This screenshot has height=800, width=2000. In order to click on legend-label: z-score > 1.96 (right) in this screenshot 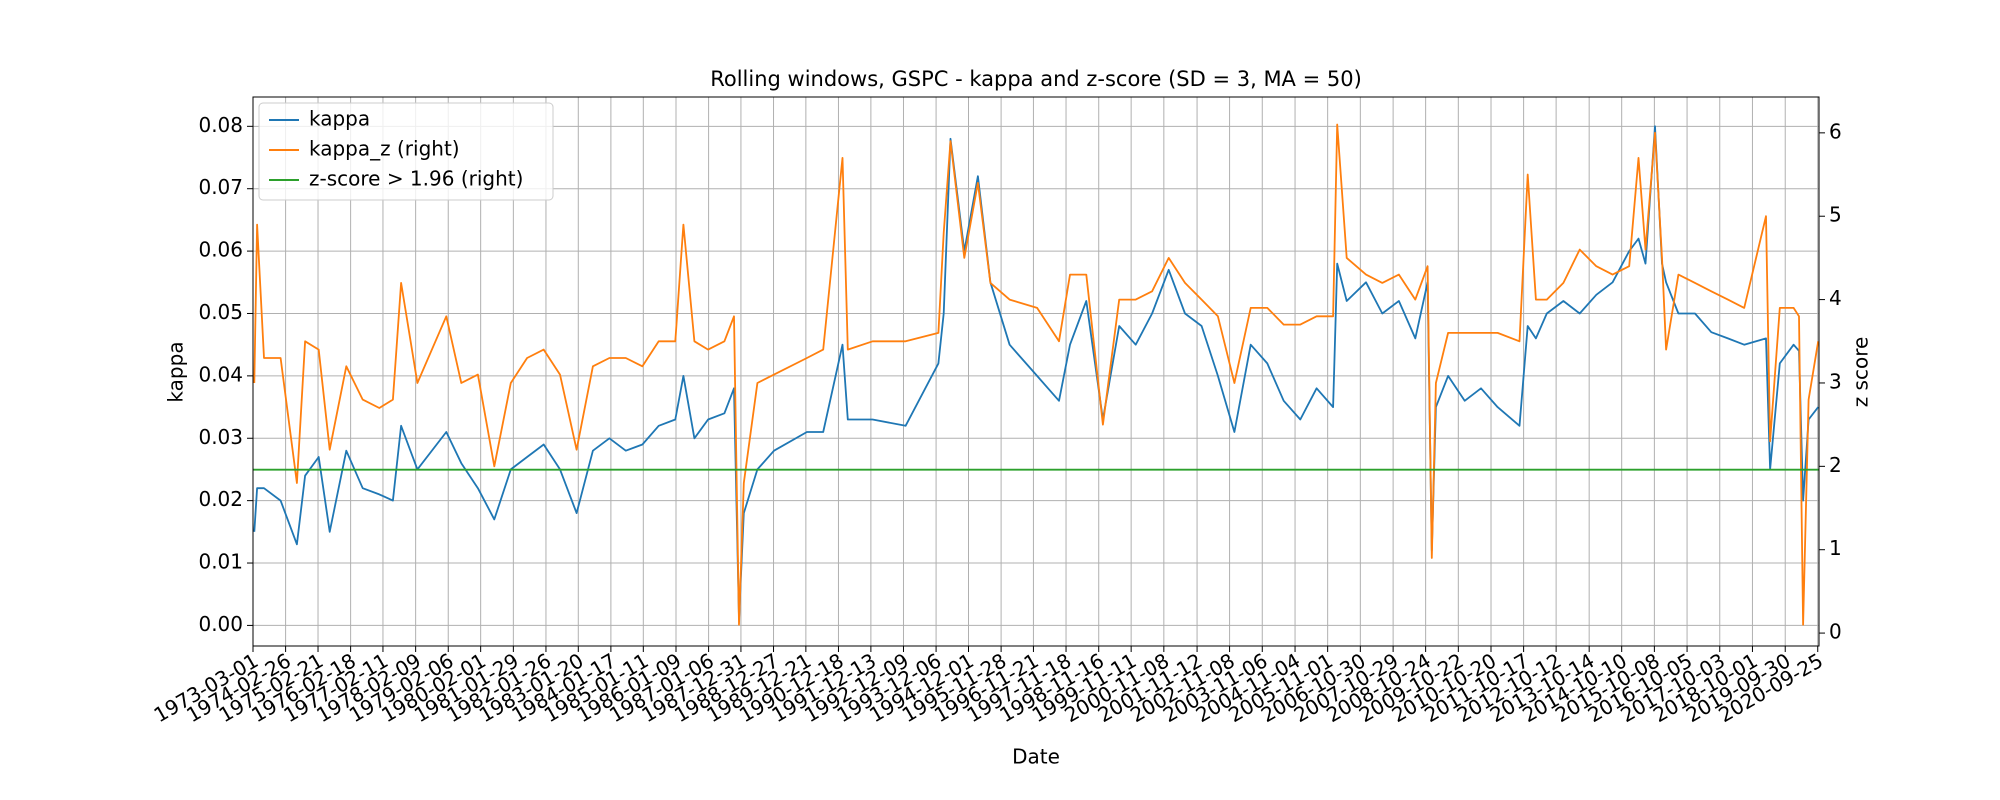, I will do `click(416, 179)`.